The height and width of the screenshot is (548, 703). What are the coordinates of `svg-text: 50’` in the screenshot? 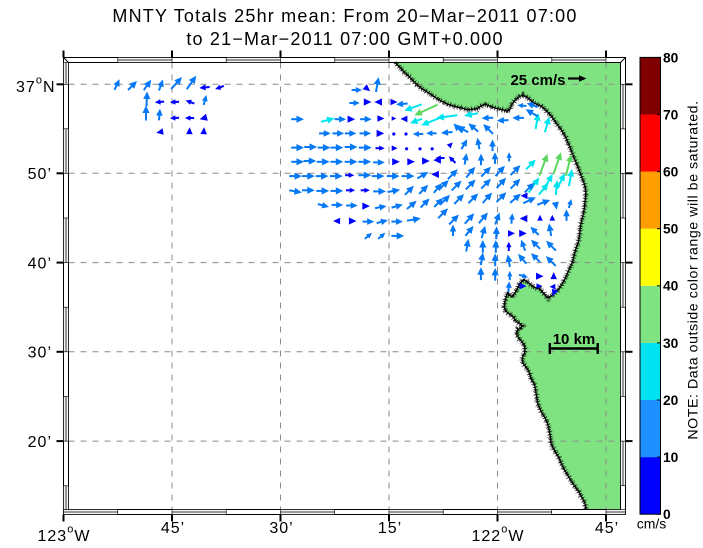 It's located at (40, 174).